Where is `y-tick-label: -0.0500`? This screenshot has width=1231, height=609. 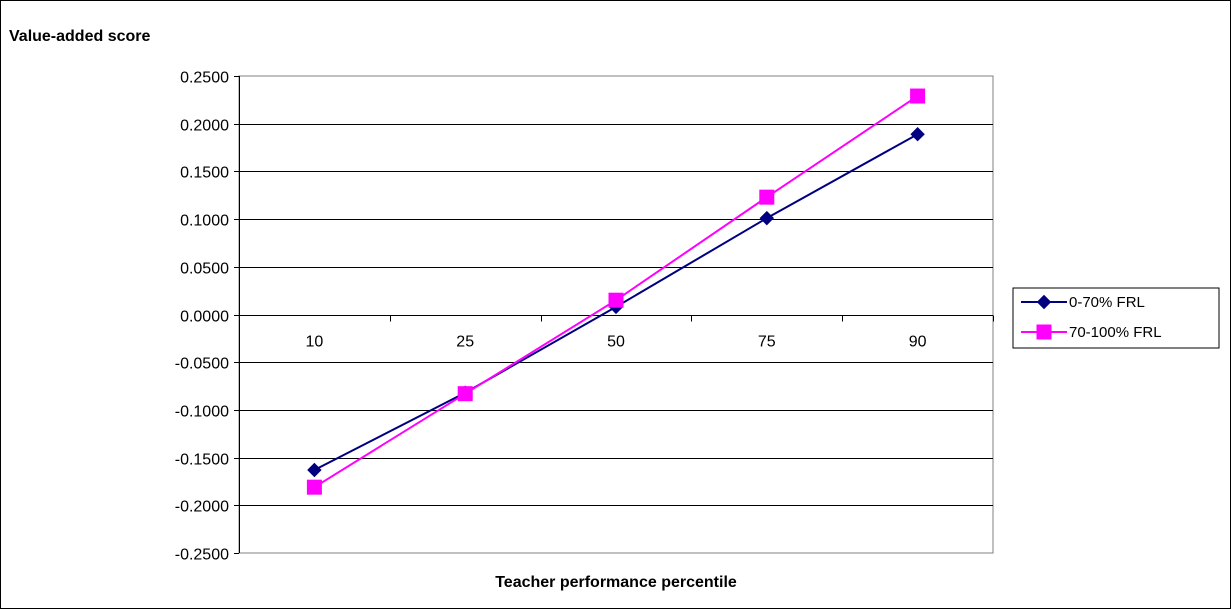
y-tick-label: -0.0500 is located at coordinates (202, 364).